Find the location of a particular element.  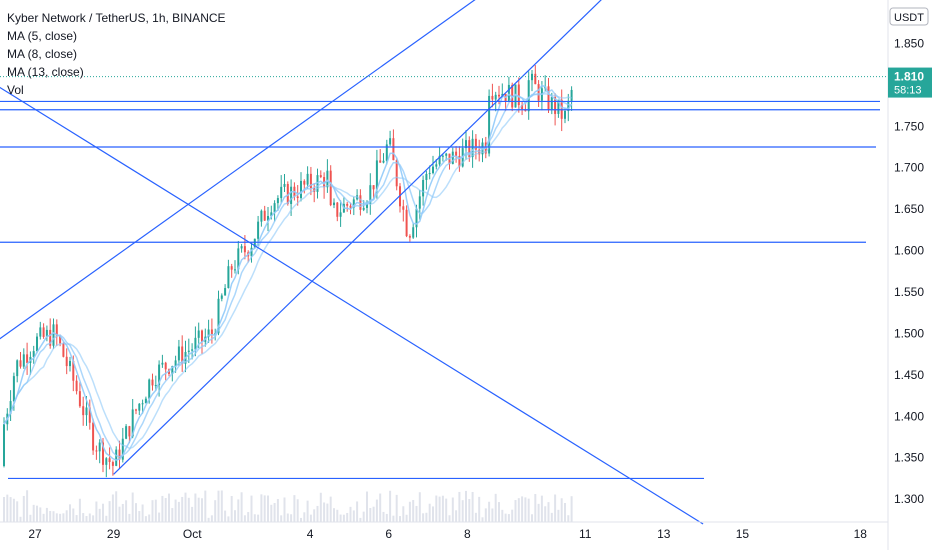

ma13-legend: MA (13, close) is located at coordinates (45, 72).